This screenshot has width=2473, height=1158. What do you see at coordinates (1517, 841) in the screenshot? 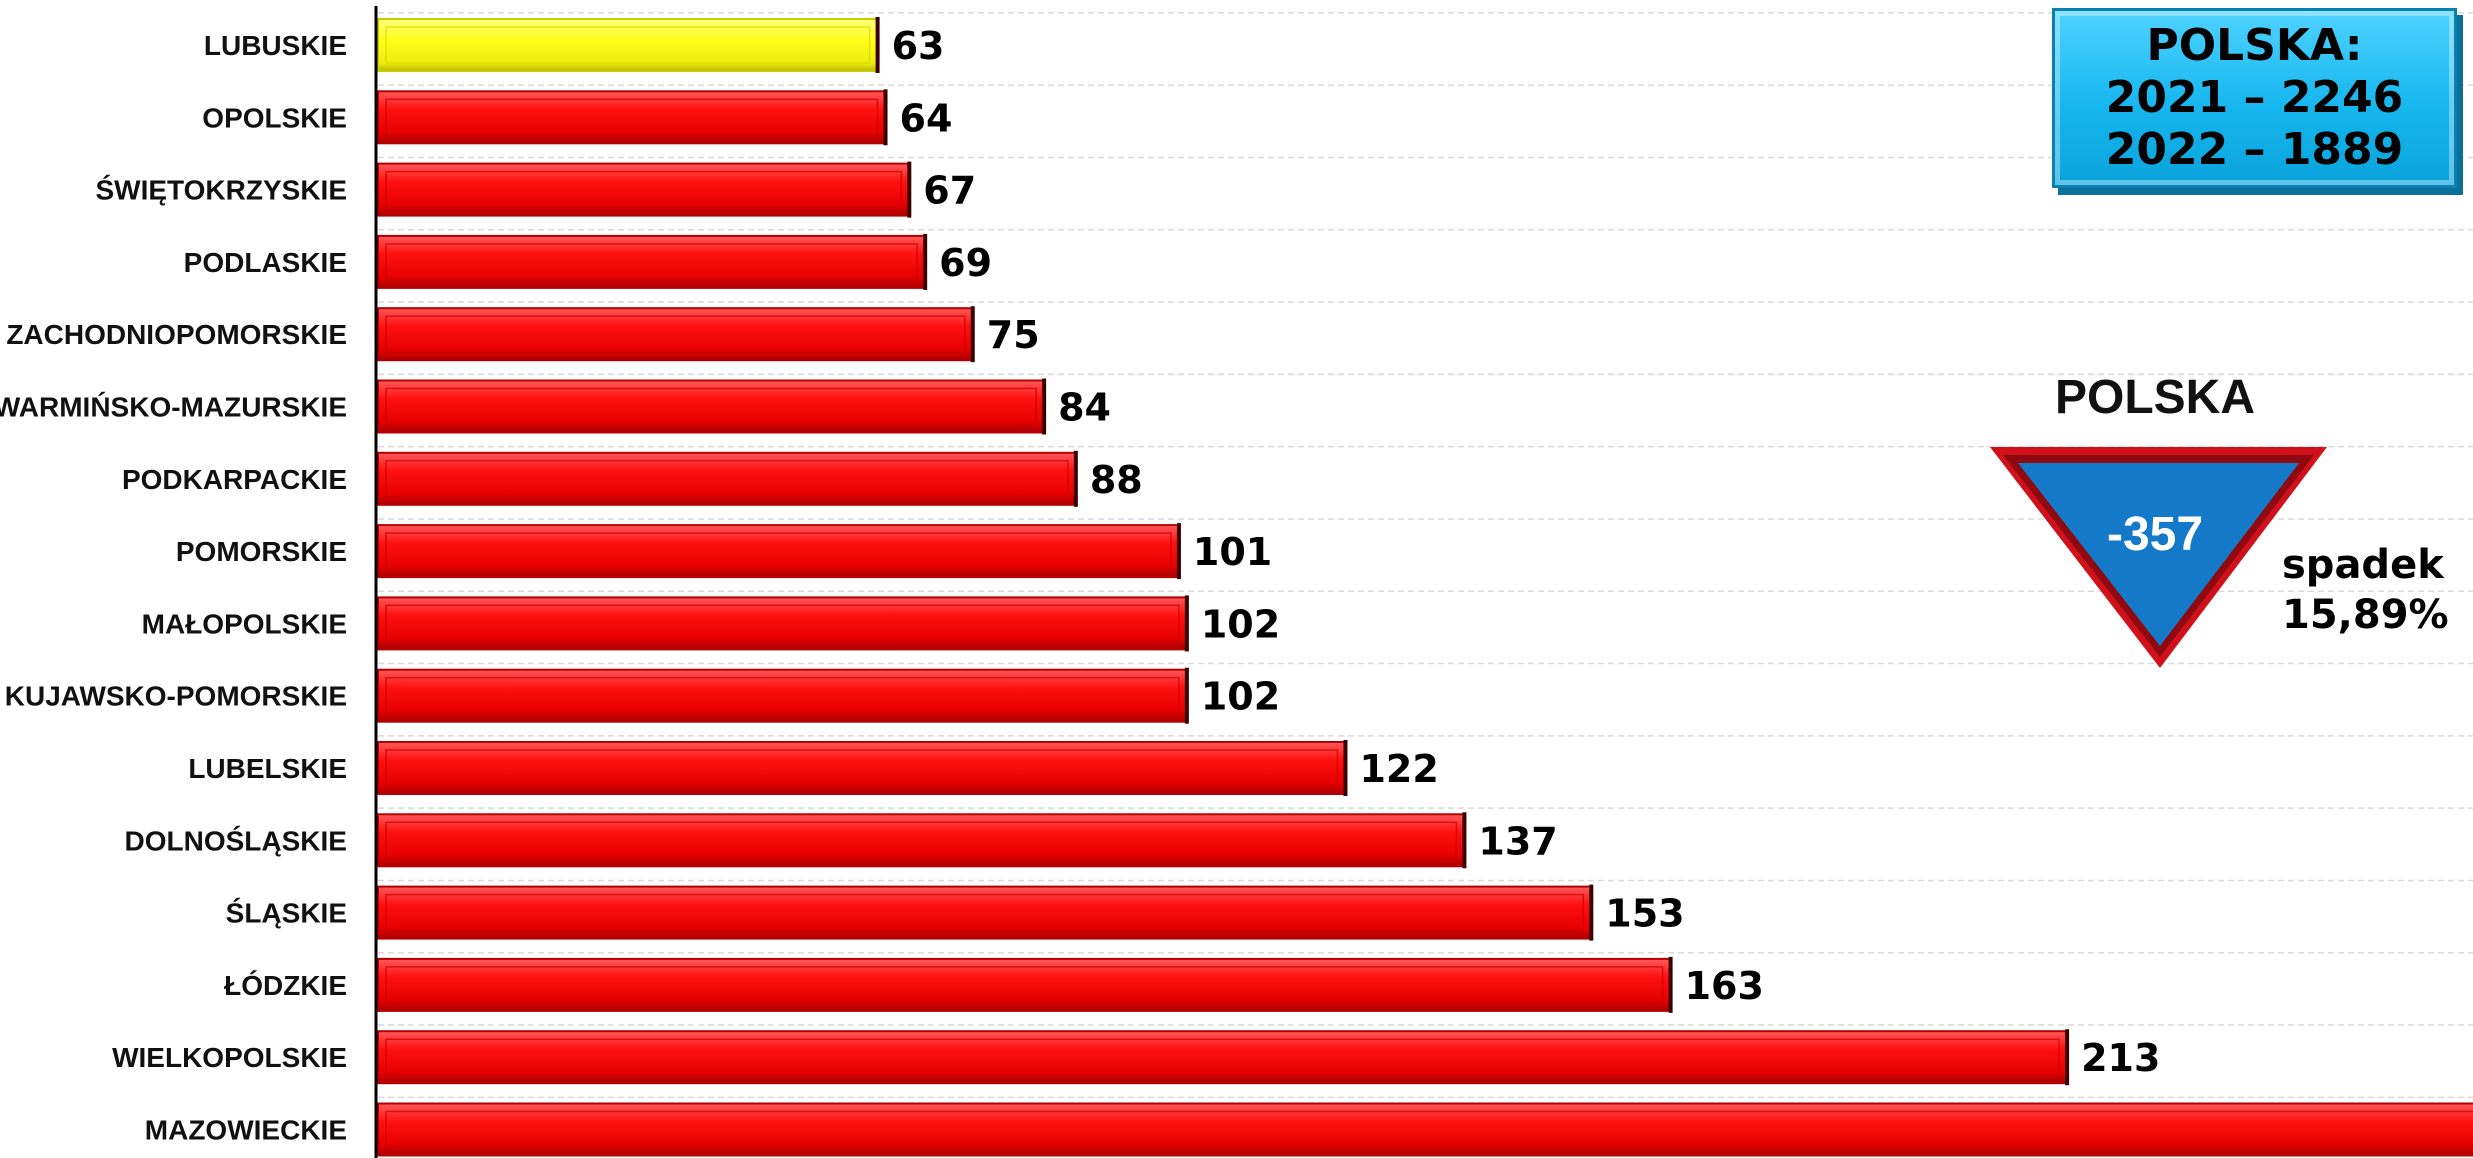
I see `value-label: 137` at bounding box center [1517, 841].